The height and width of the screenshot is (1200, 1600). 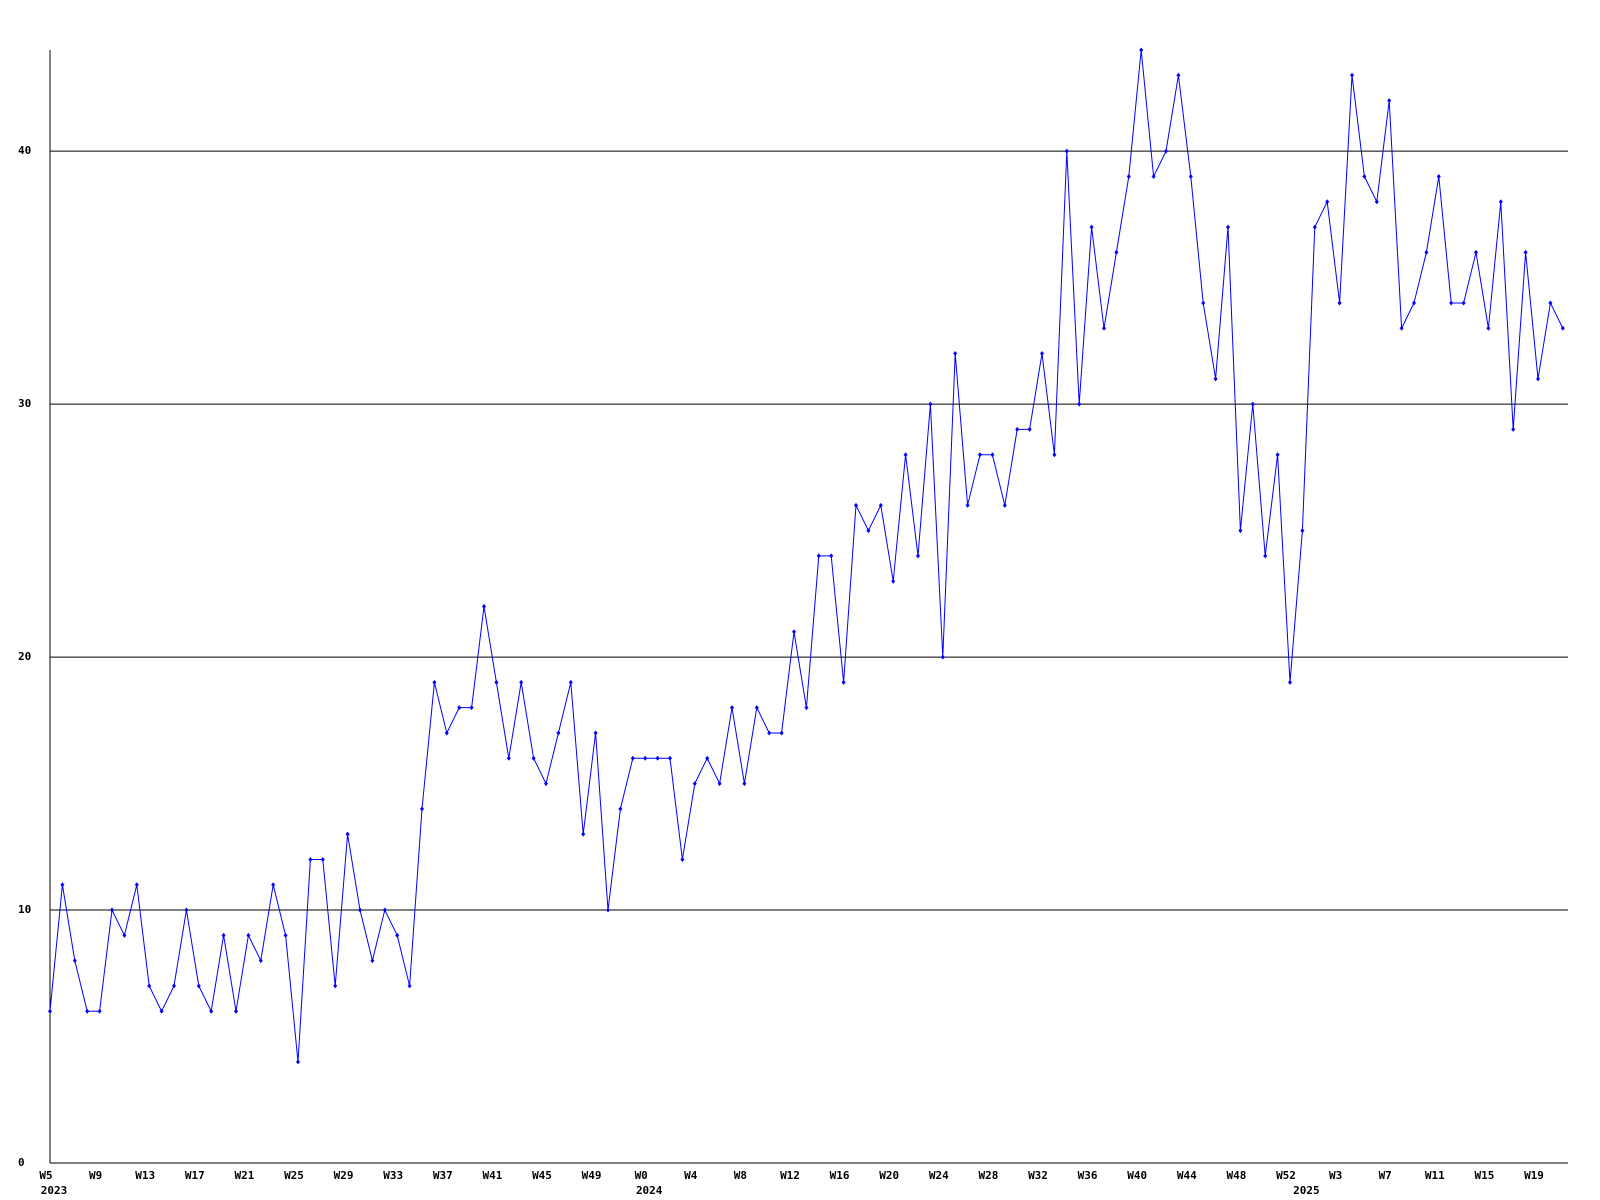 I want to click on year-label: 2024, so click(x=649, y=1190).